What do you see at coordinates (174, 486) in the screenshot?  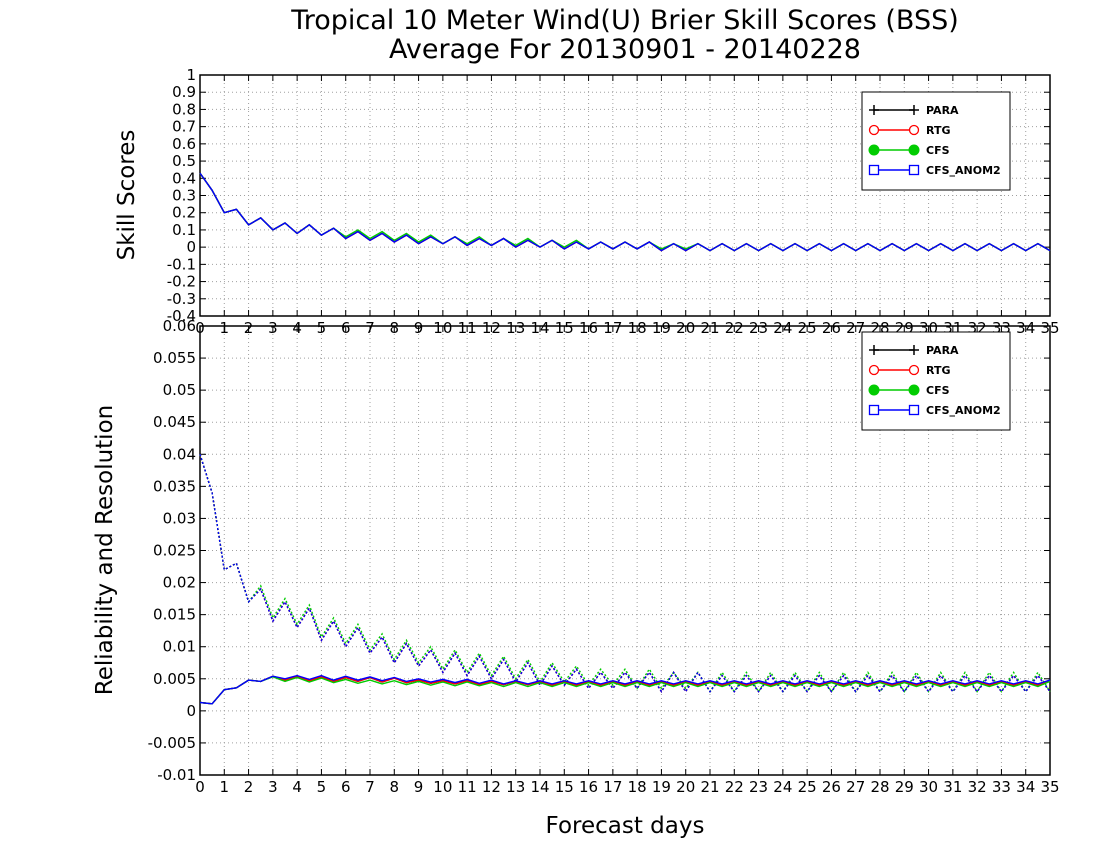 I see `ytick-label-1-9: 0.035` at bounding box center [174, 486].